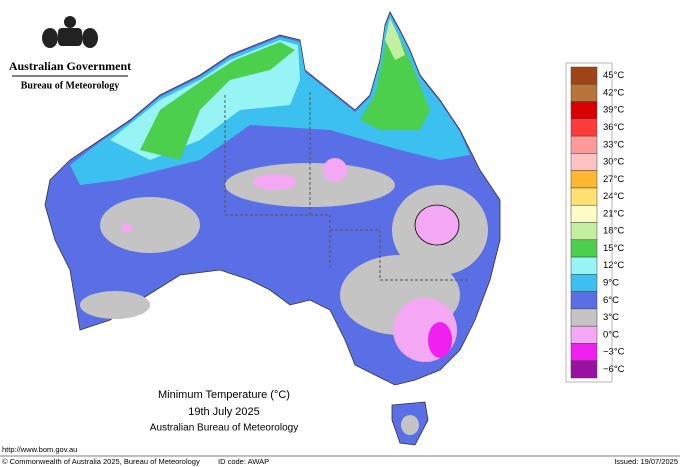 This screenshot has height=467, width=680. Describe the element at coordinates (410, 425) in the screenshot. I see `cold-tasmania` at that location.